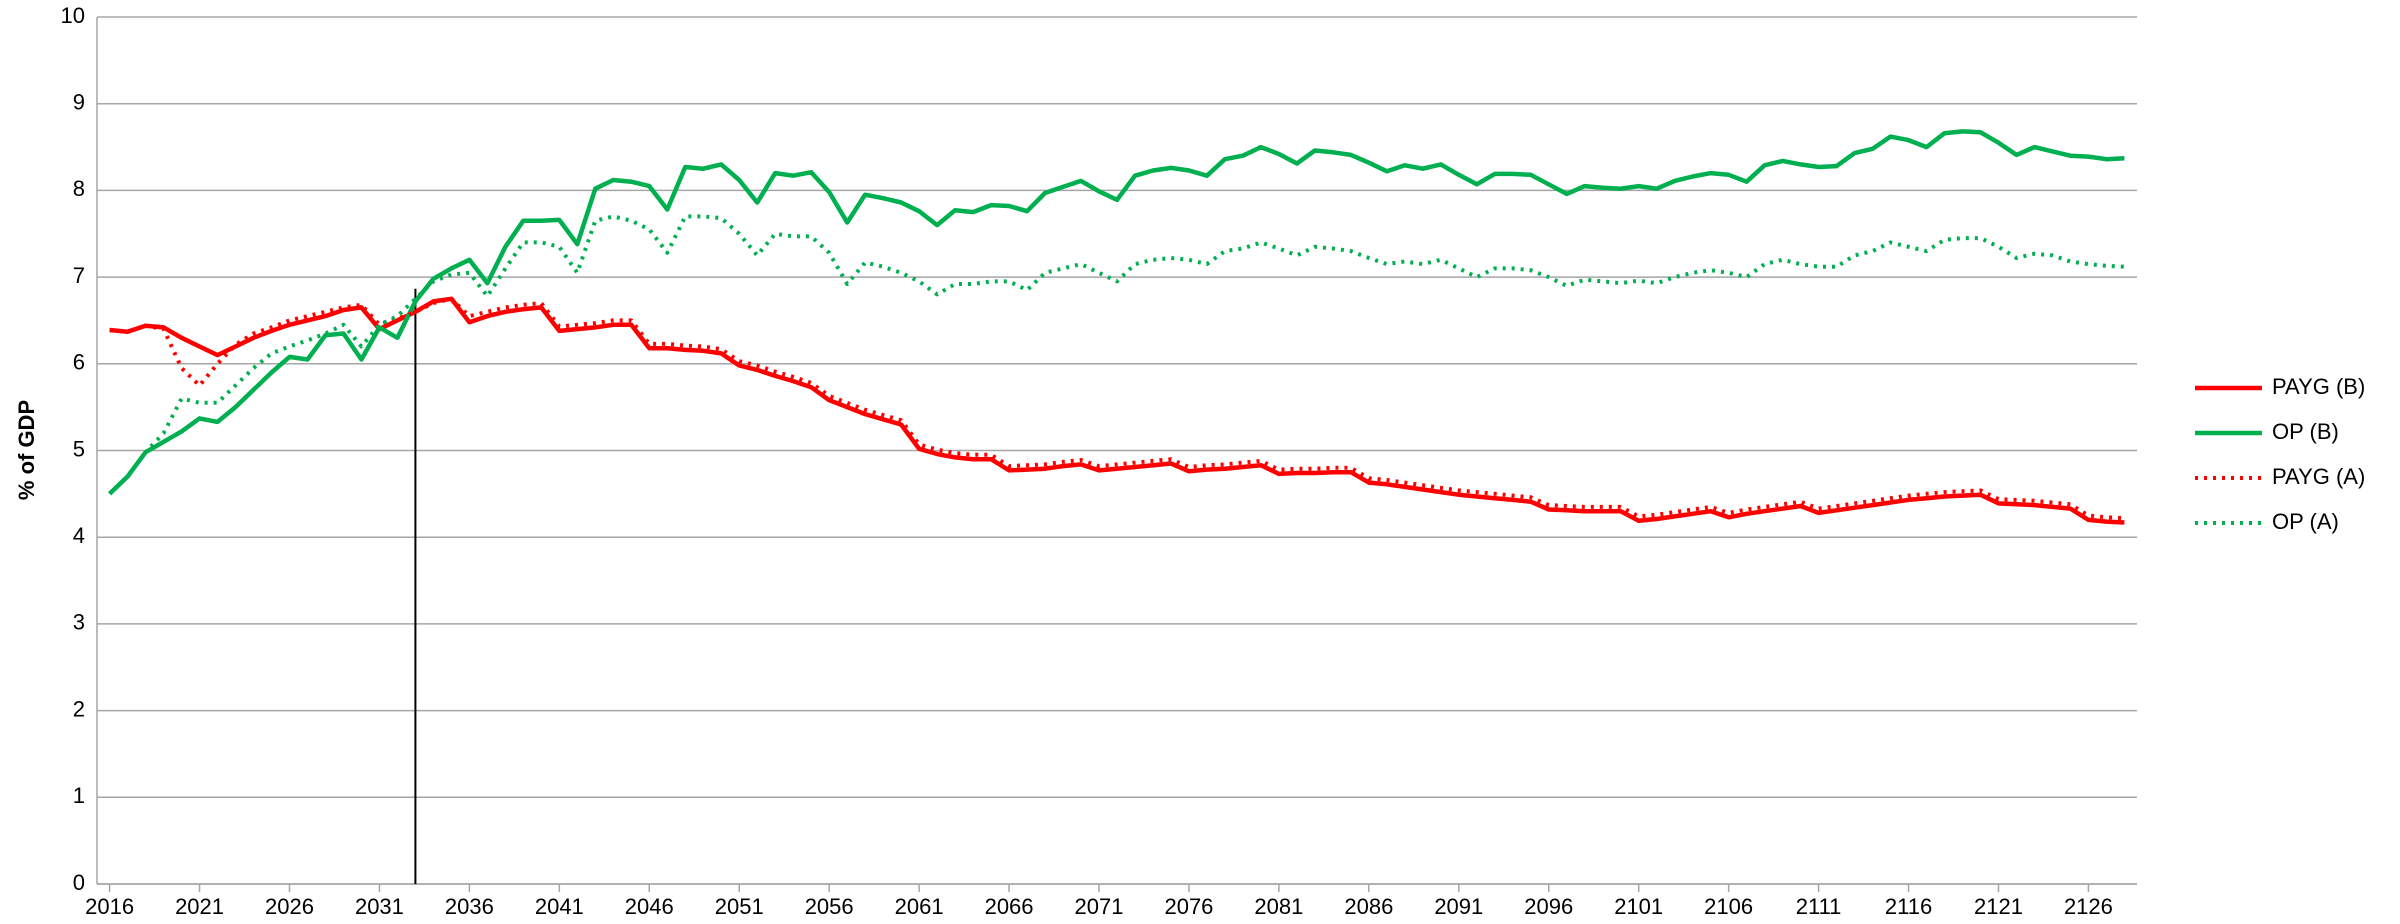 This screenshot has width=2400, height=924. Describe the element at coordinates (2305, 521) in the screenshot. I see `legend-label: OP (A)` at that location.